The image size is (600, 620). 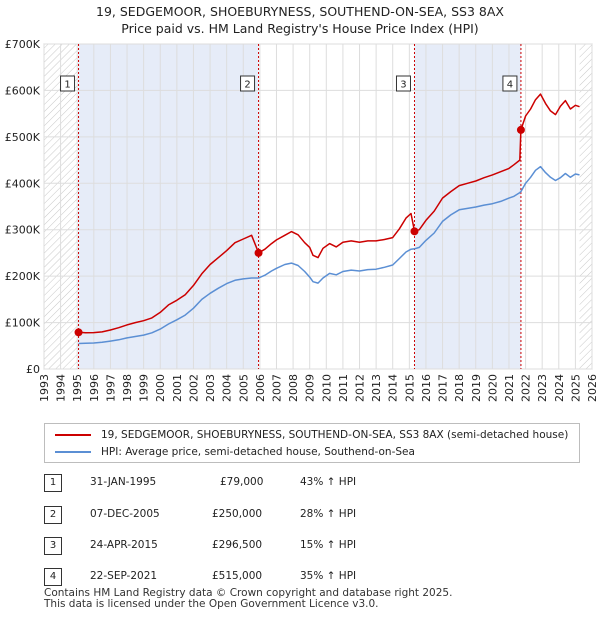 What do you see at coordinates (326, 388) in the screenshot?
I see `x-tick-label: 2010` at bounding box center [326, 388].